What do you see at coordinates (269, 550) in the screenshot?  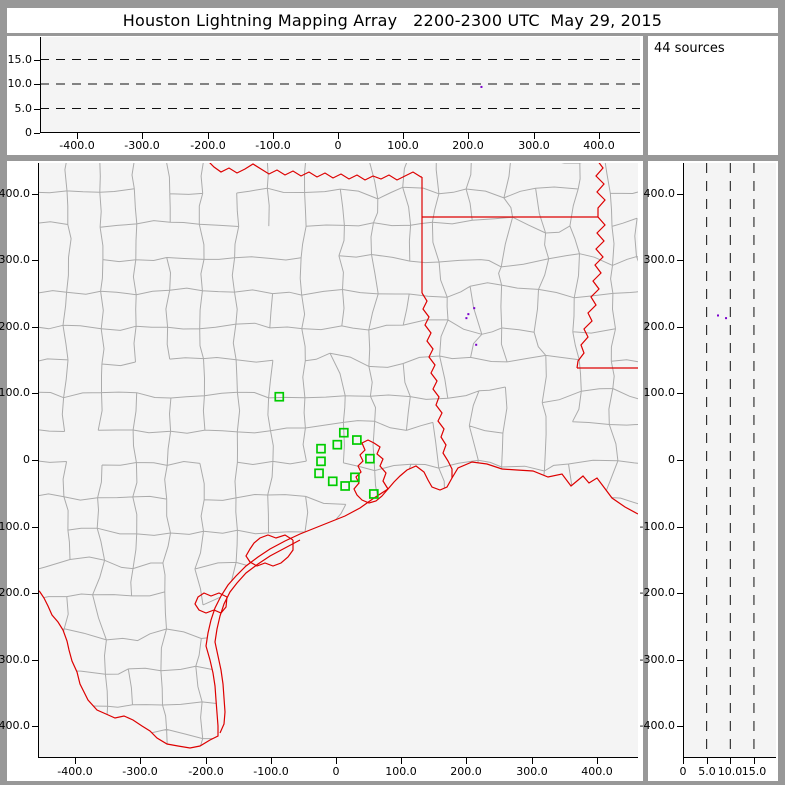 I see `matagorda-bay-outline` at bounding box center [269, 550].